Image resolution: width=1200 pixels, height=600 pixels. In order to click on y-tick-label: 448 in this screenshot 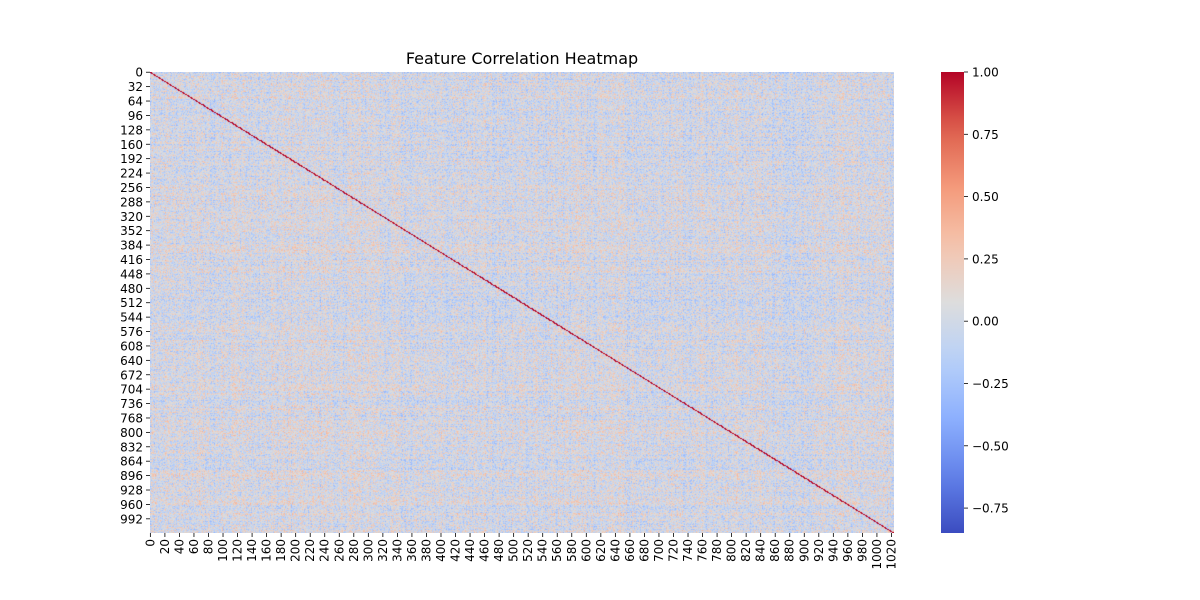, I will do `click(131, 274)`.